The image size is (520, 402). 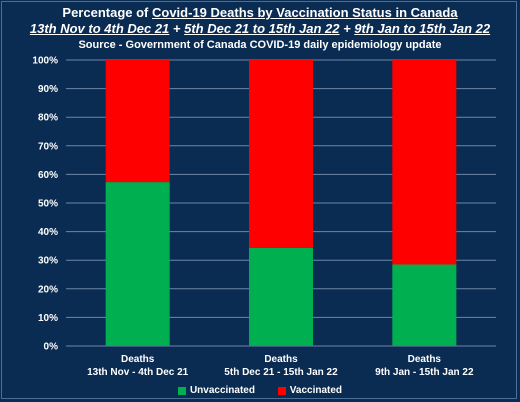 I want to click on legend-item-unvaccinated: Unvaccinated, so click(x=216, y=390).